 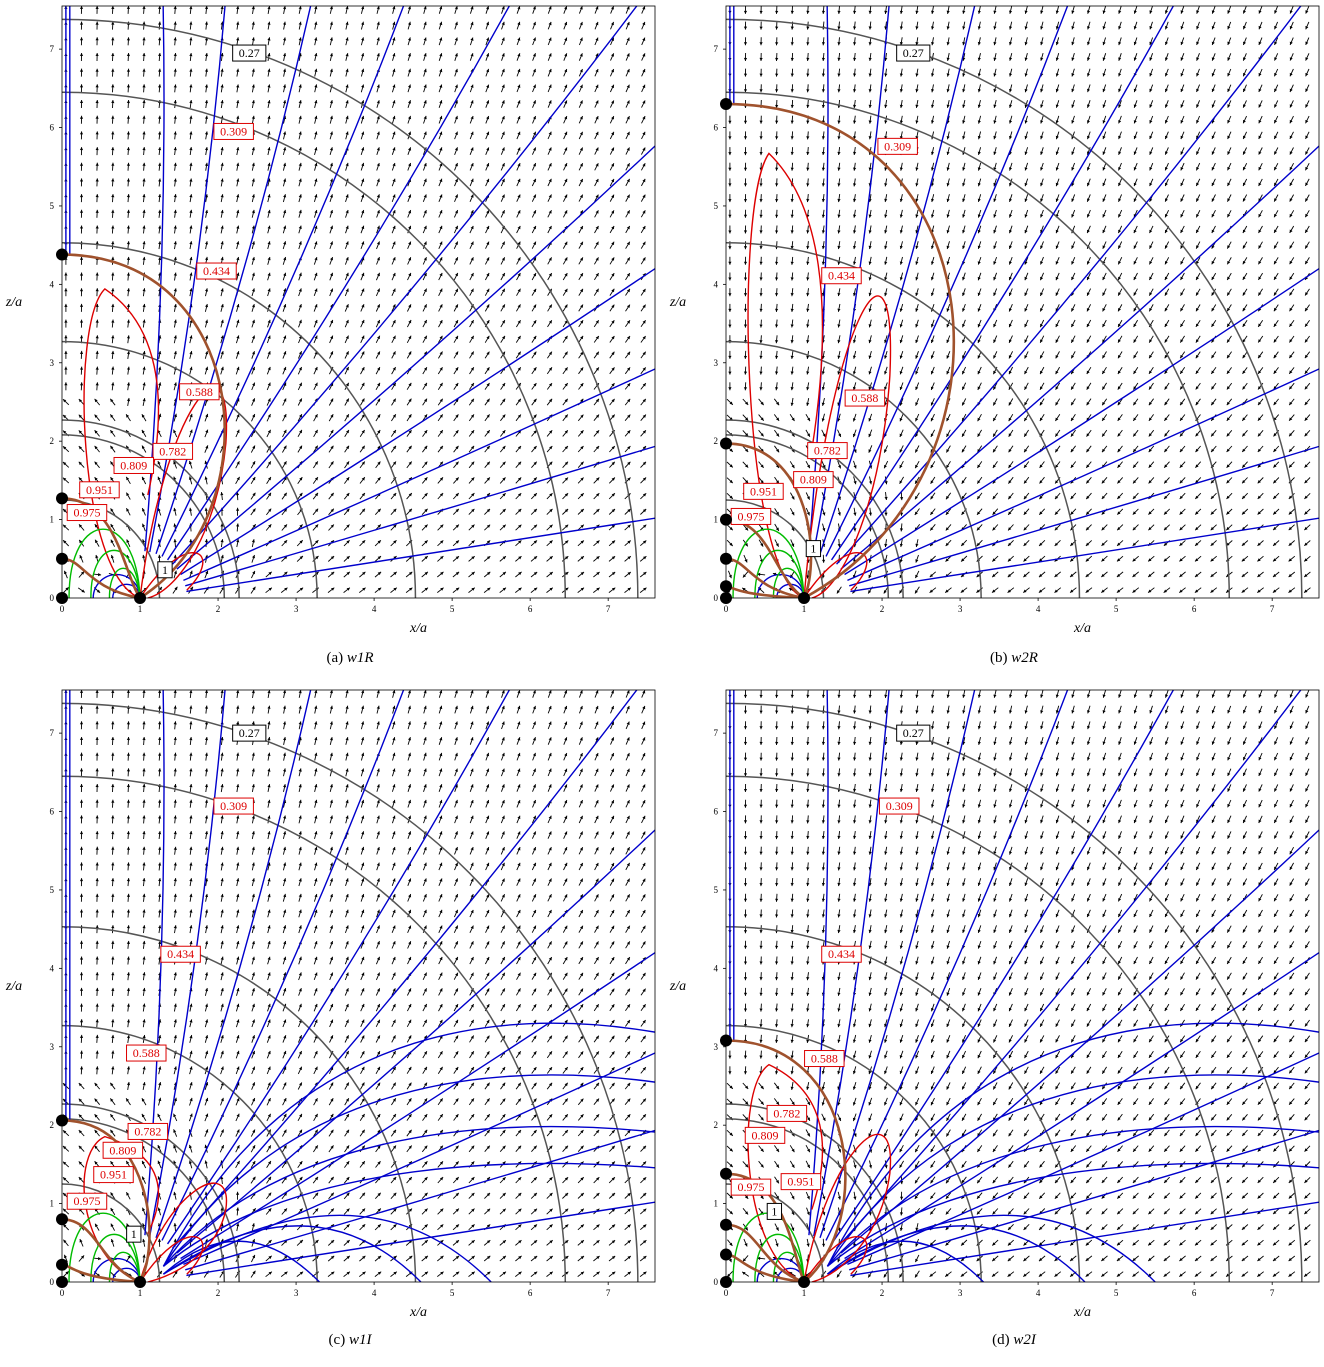 I want to click on separatrix-curve, so click(x=102, y=547).